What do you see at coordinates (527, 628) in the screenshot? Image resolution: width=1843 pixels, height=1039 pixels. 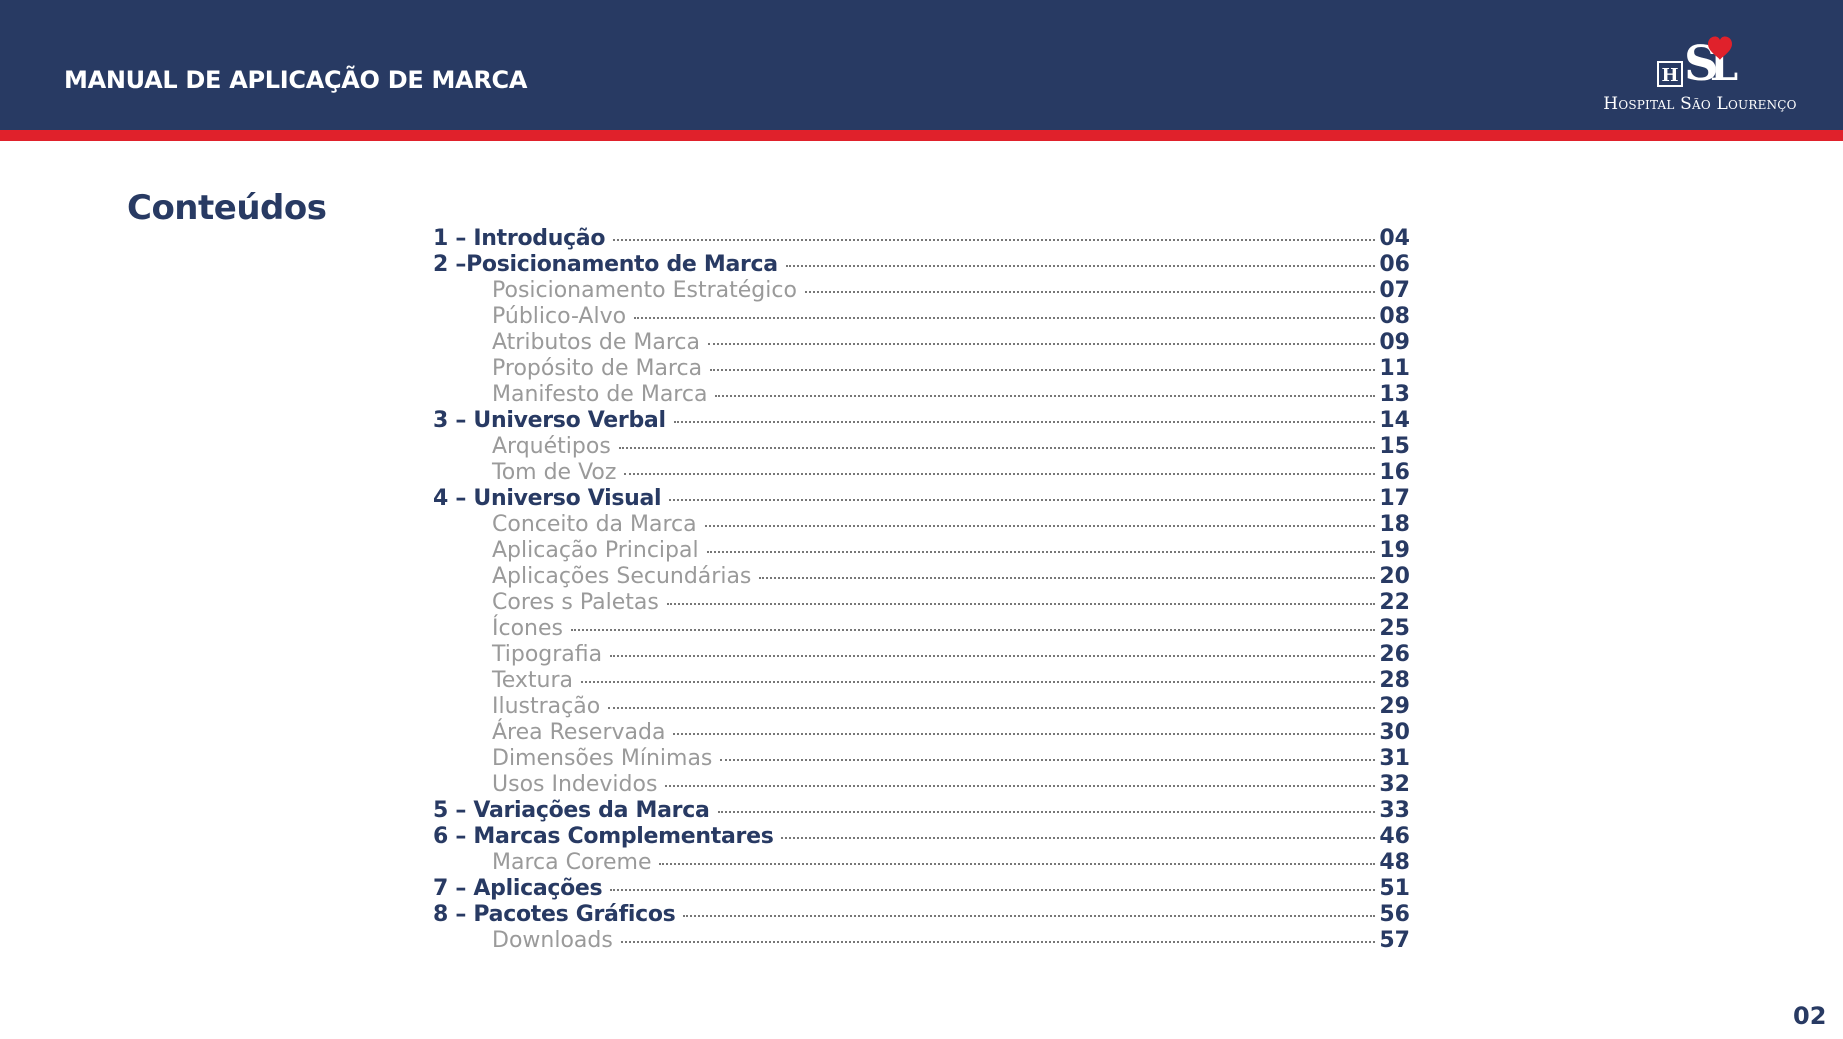 I see `toc-entry-label: Ícones` at bounding box center [527, 628].